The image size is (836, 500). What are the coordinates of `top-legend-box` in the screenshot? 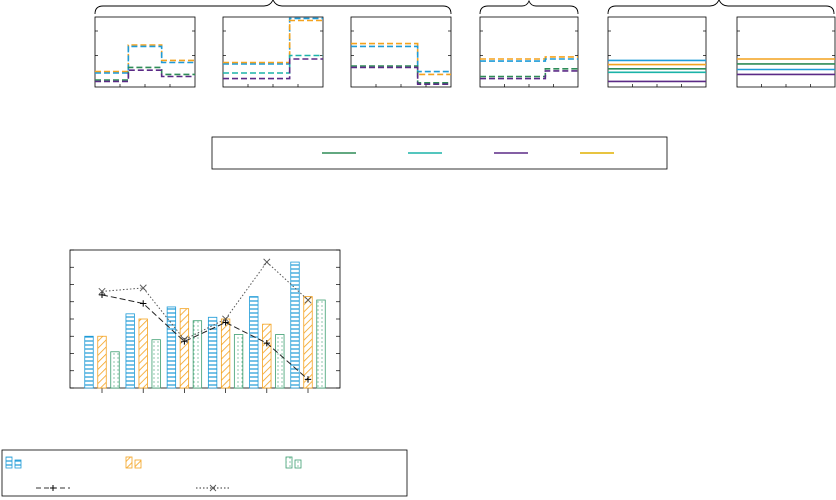 It's located at (439, 153).